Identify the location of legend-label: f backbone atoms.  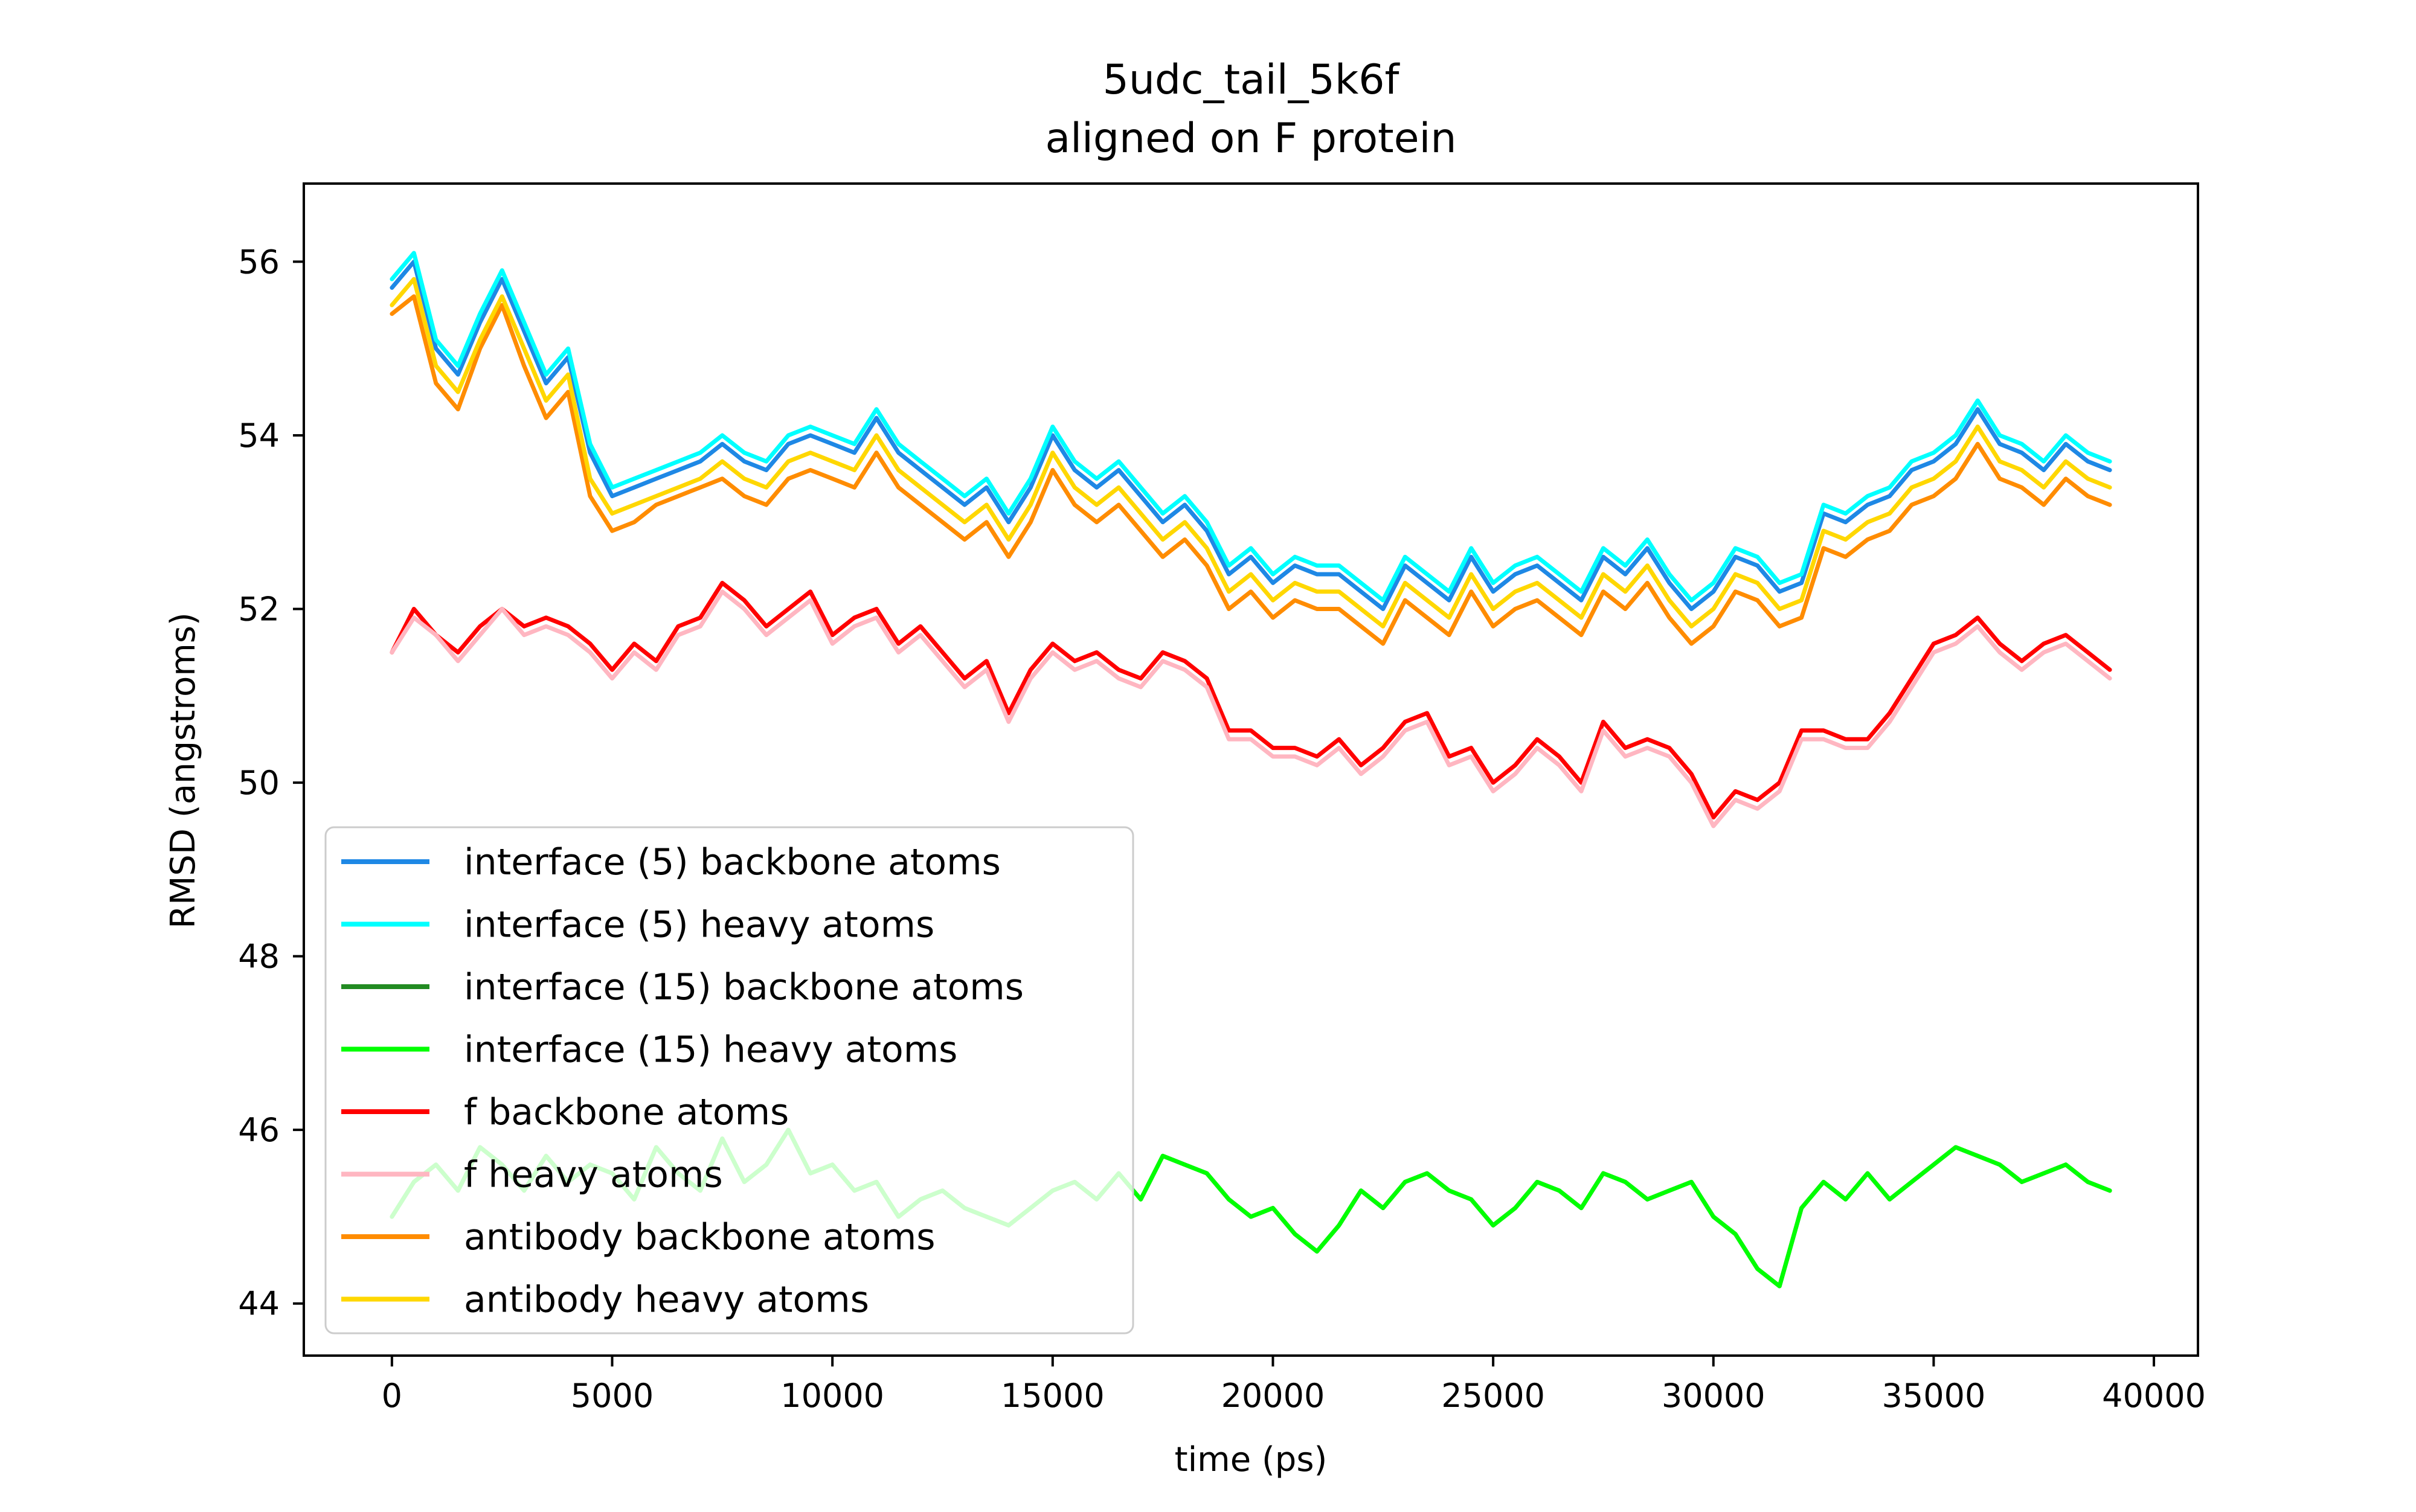
(626, 1112).